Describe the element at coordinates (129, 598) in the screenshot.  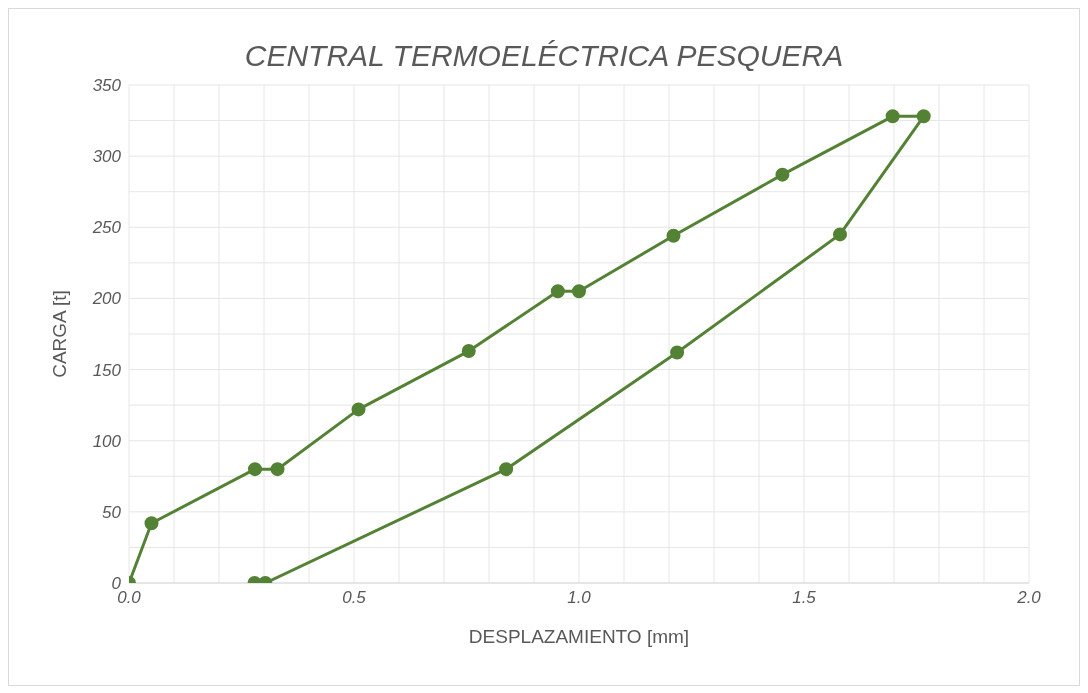
I see `x-tick-label: 0.0` at that location.